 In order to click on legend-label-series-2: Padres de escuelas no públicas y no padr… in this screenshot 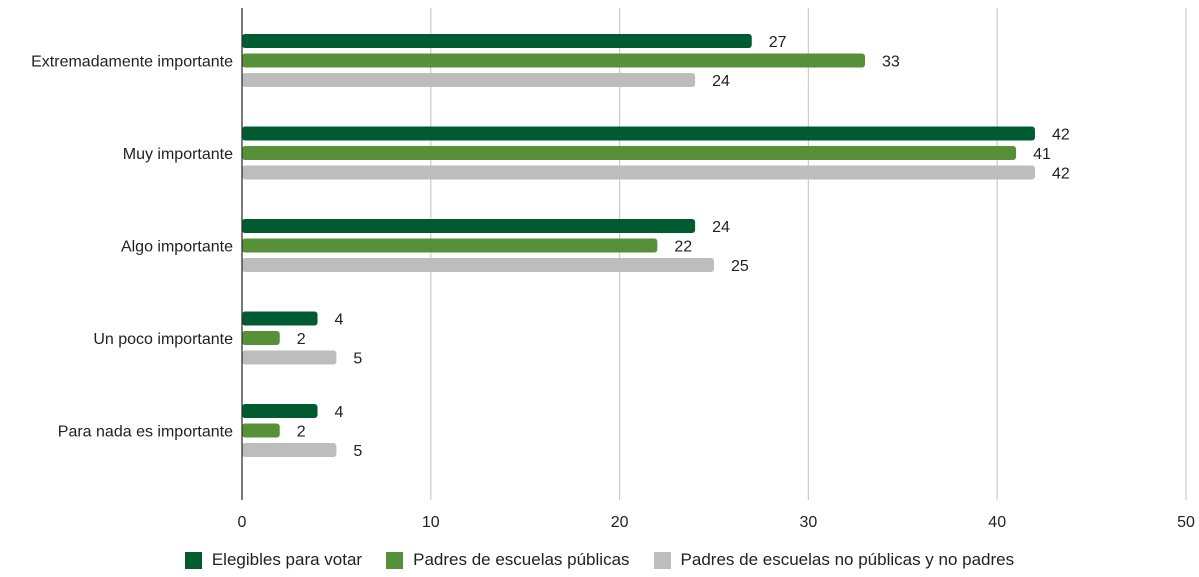, I will do `click(847, 559)`.